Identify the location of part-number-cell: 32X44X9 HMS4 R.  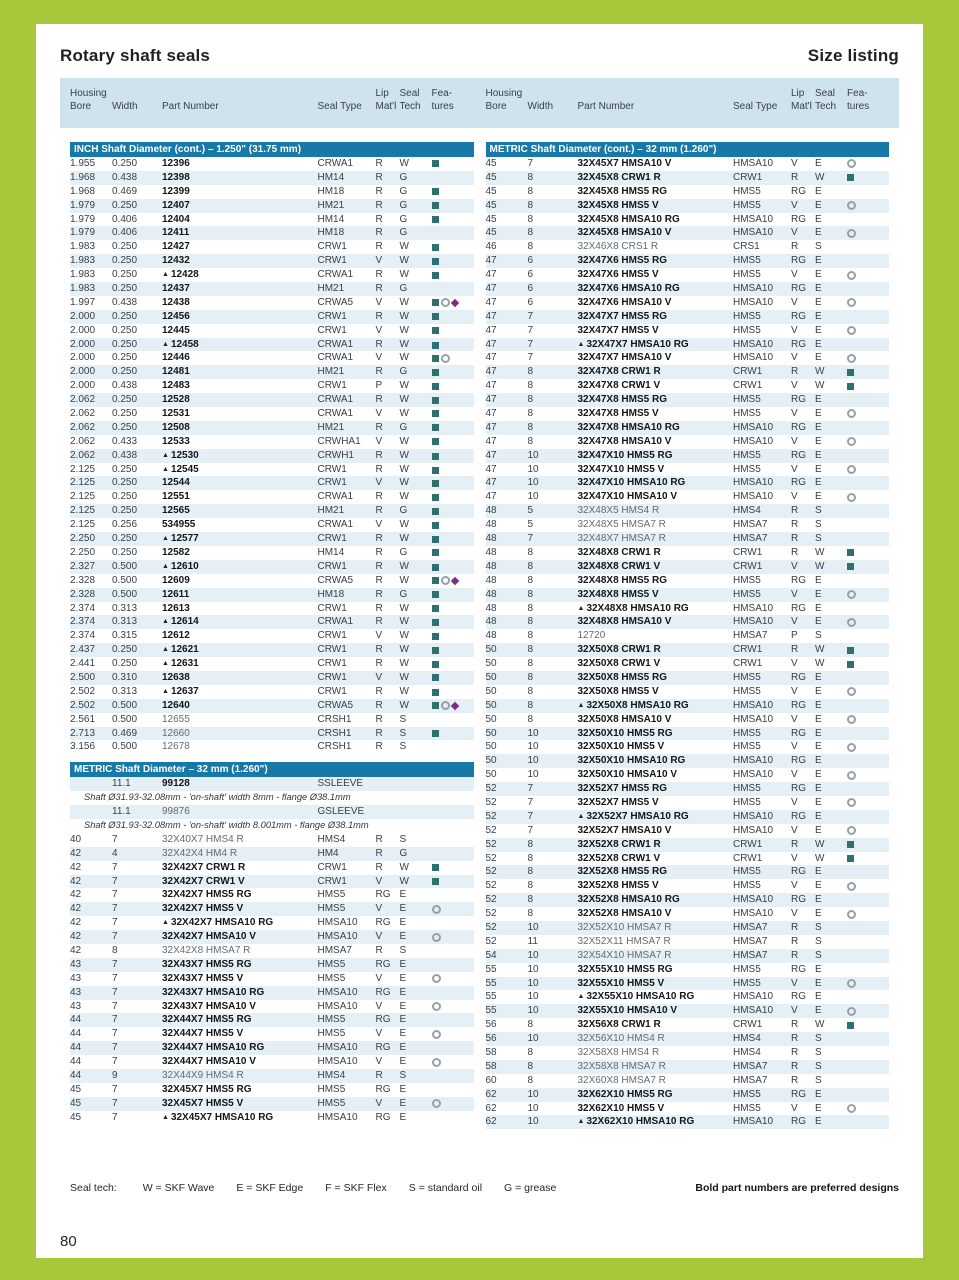
(203, 1075).